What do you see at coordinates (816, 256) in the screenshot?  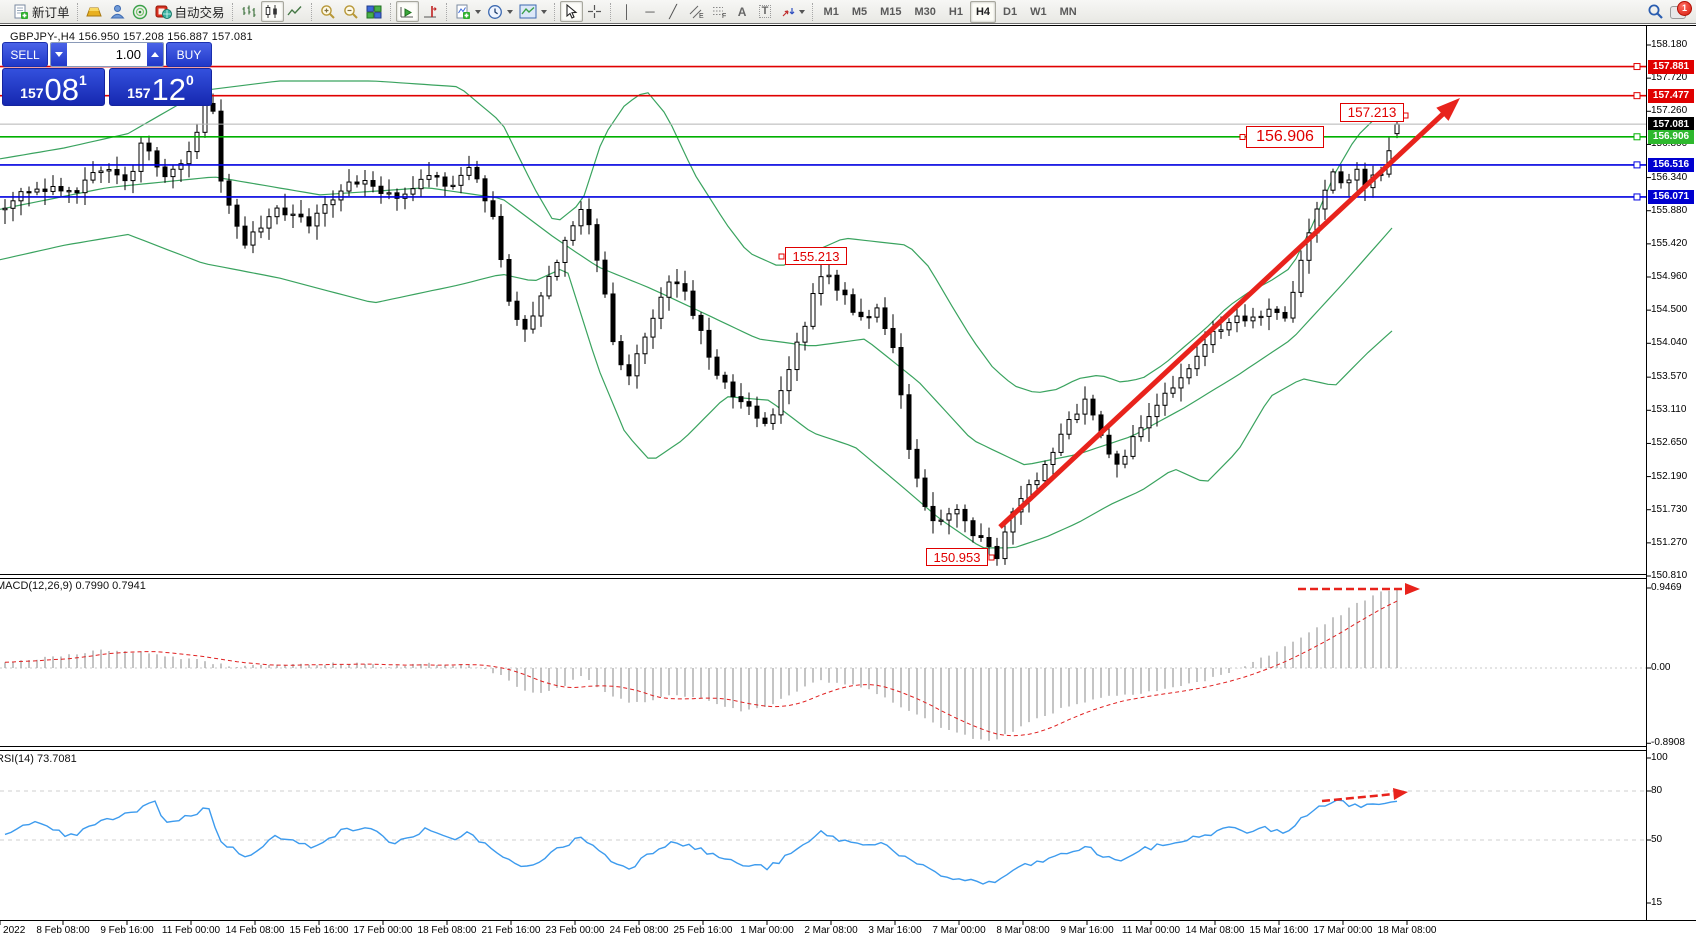 I see `price-annotation-155213: 155.213` at bounding box center [816, 256].